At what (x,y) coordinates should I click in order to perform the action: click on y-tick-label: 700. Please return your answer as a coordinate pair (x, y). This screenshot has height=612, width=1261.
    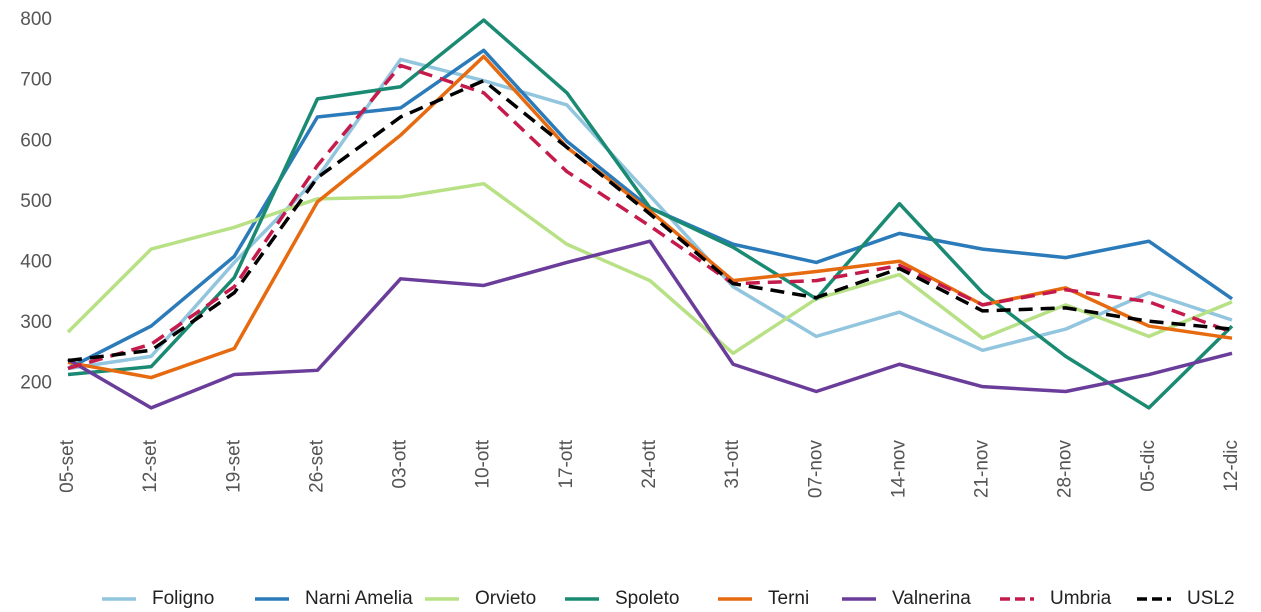
    Looking at the image, I should click on (36, 80).